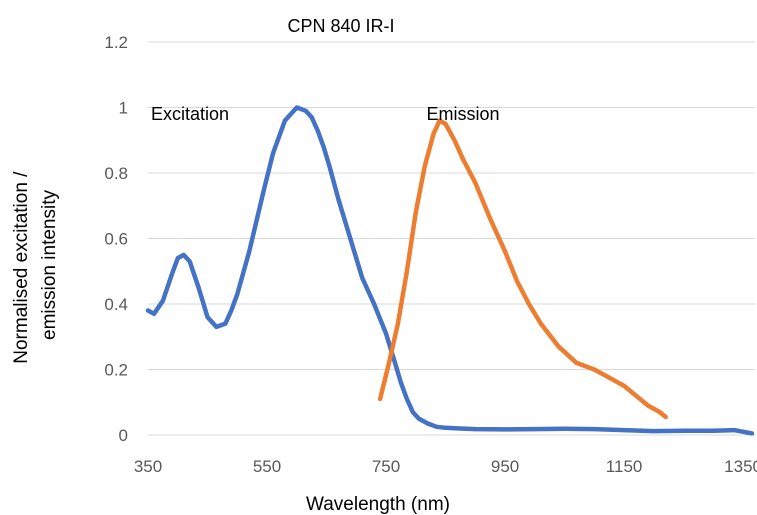 Image resolution: width=757 pixels, height=515 pixels. I want to click on y-tick-label: 0.8, so click(116, 173).